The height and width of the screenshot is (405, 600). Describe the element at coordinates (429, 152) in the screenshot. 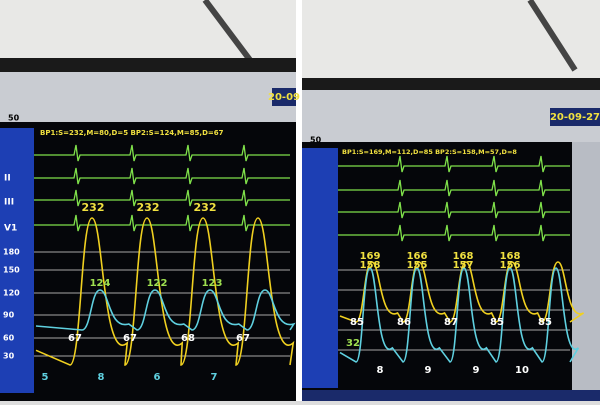

I see `header: BP1:S=169,M=112,D=85 BP2:S=158,M=57,D=8` at that location.